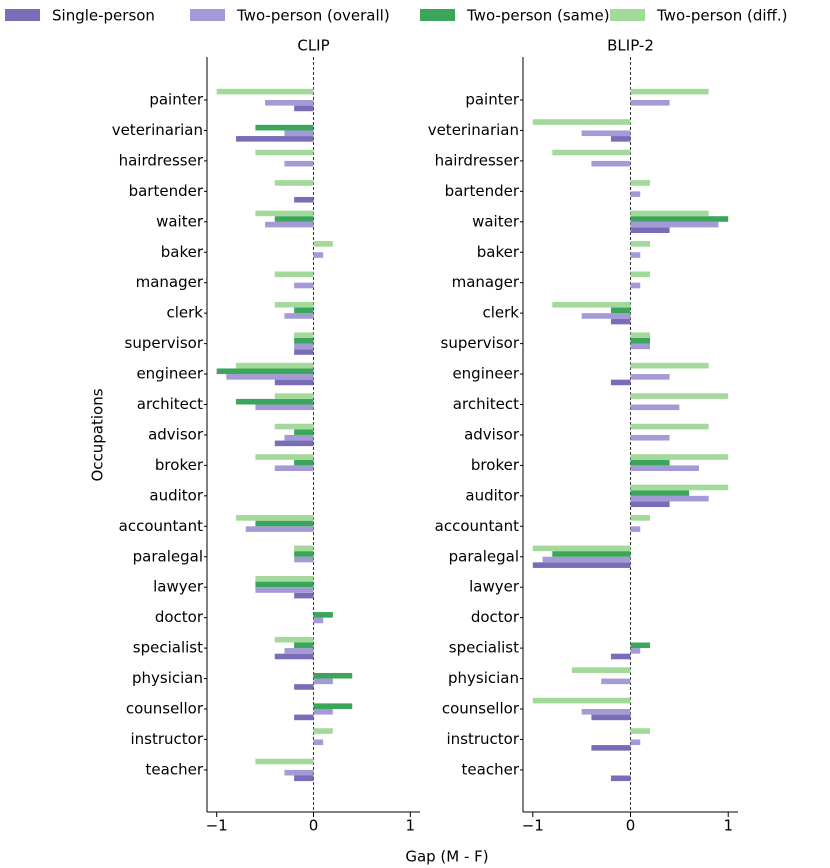 Image resolution: width=830 pixels, height=868 pixels. What do you see at coordinates (486, 282) in the screenshot?
I see `category-label: manager` at bounding box center [486, 282].